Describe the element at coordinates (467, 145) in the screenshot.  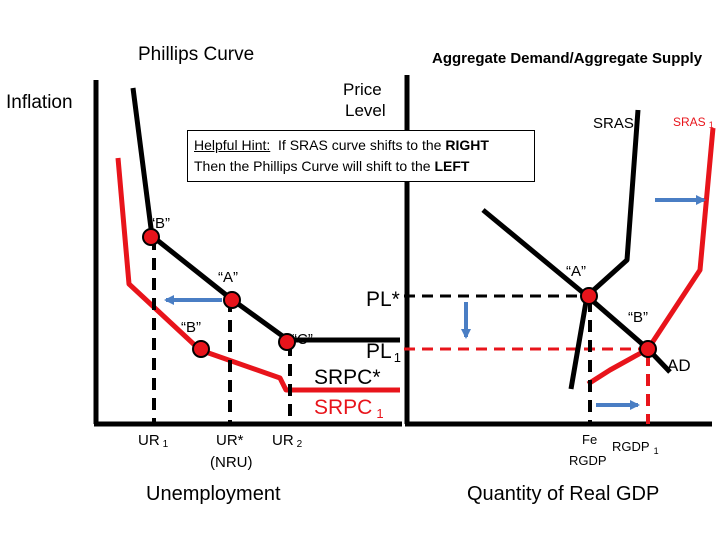
I see `hint-right-word: RIGHT` at that location.